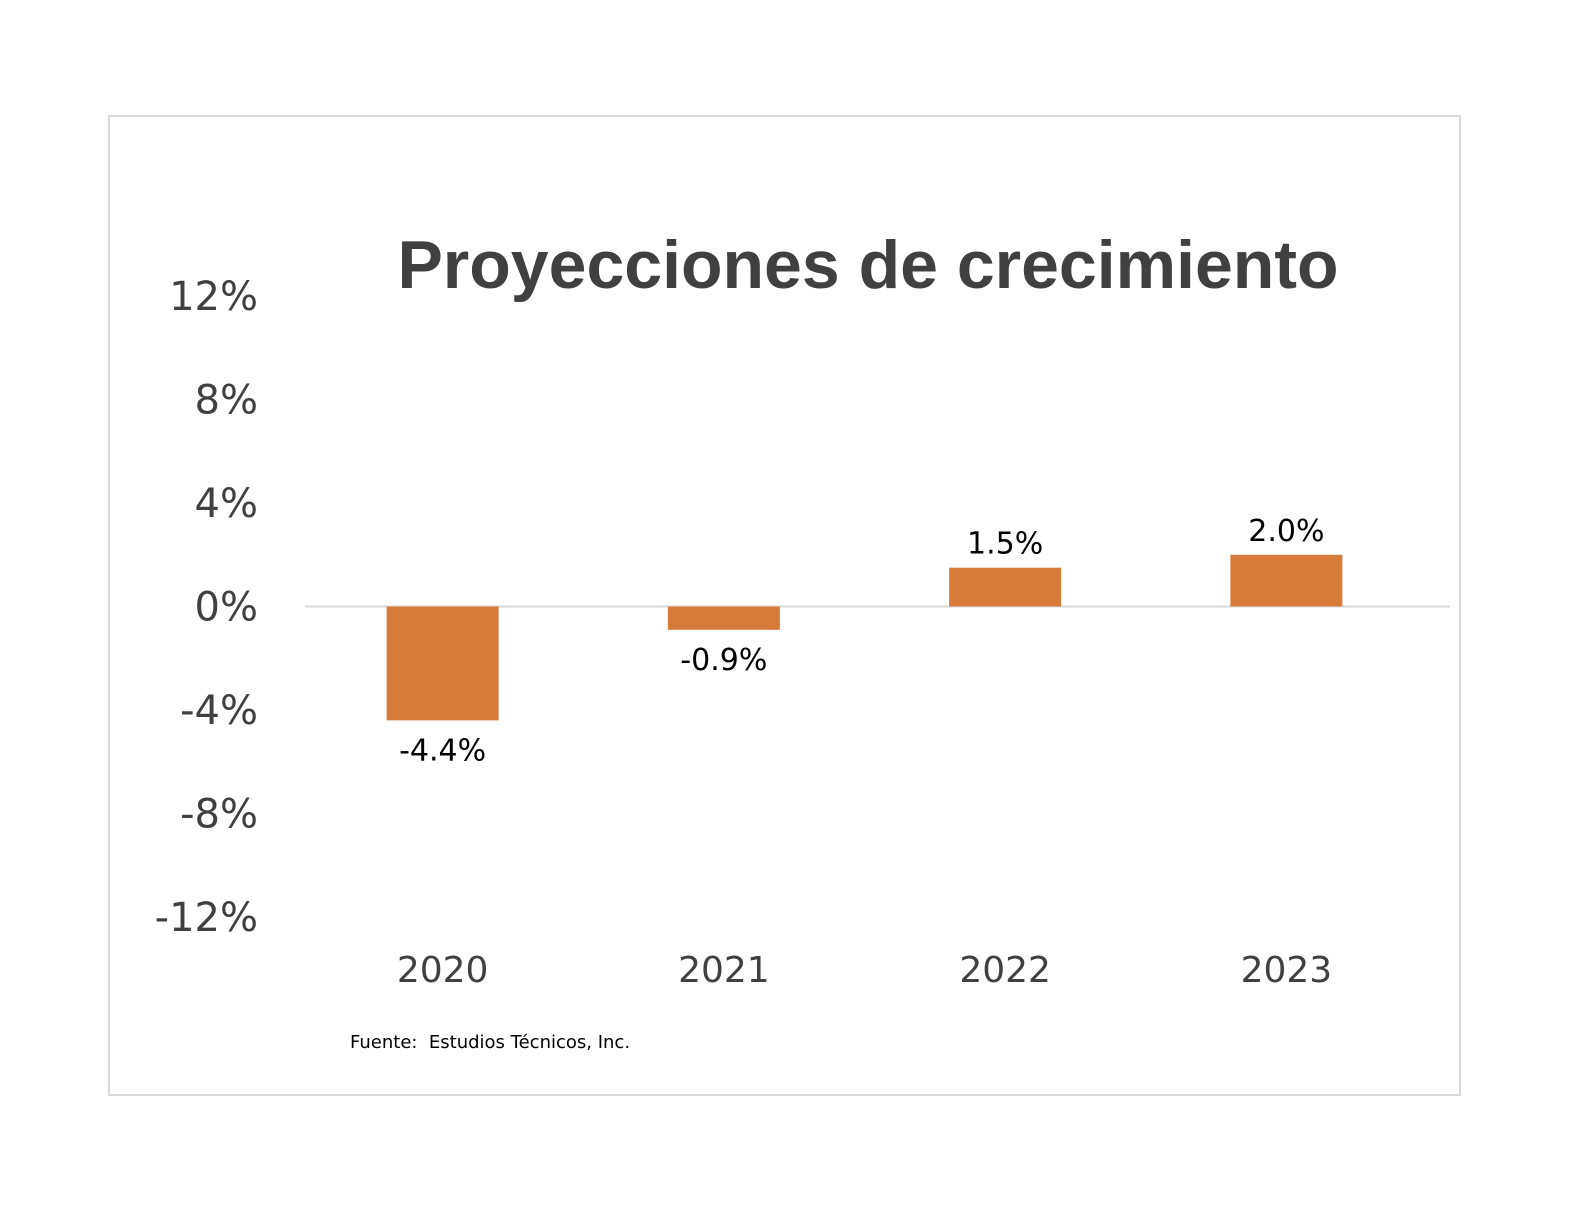 The image size is (1584, 1224). What do you see at coordinates (226, 608) in the screenshot?
I see `y-tick-label: 0%` at bounding box center [226, 608].